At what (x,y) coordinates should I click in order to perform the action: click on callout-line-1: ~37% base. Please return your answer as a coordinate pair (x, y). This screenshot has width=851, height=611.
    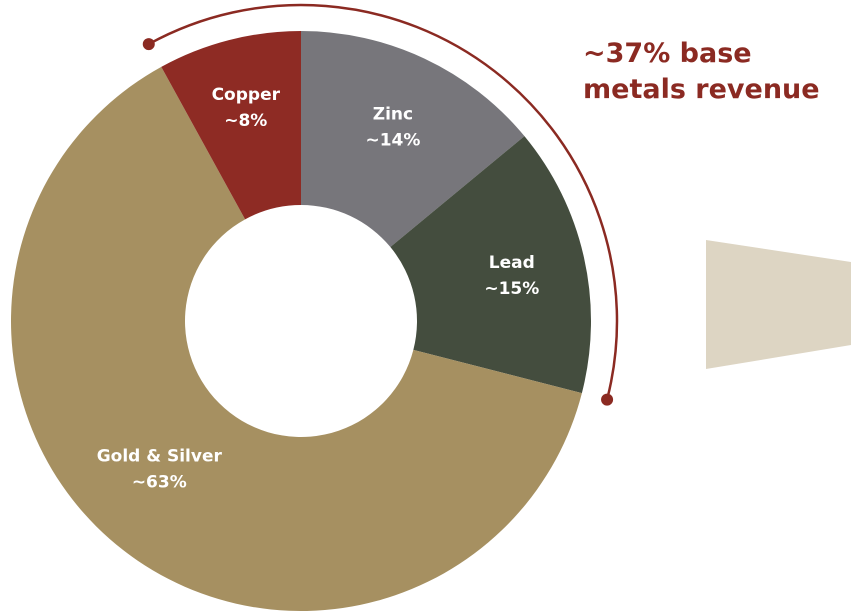
    Looking at the image, I should click on (667, 53).